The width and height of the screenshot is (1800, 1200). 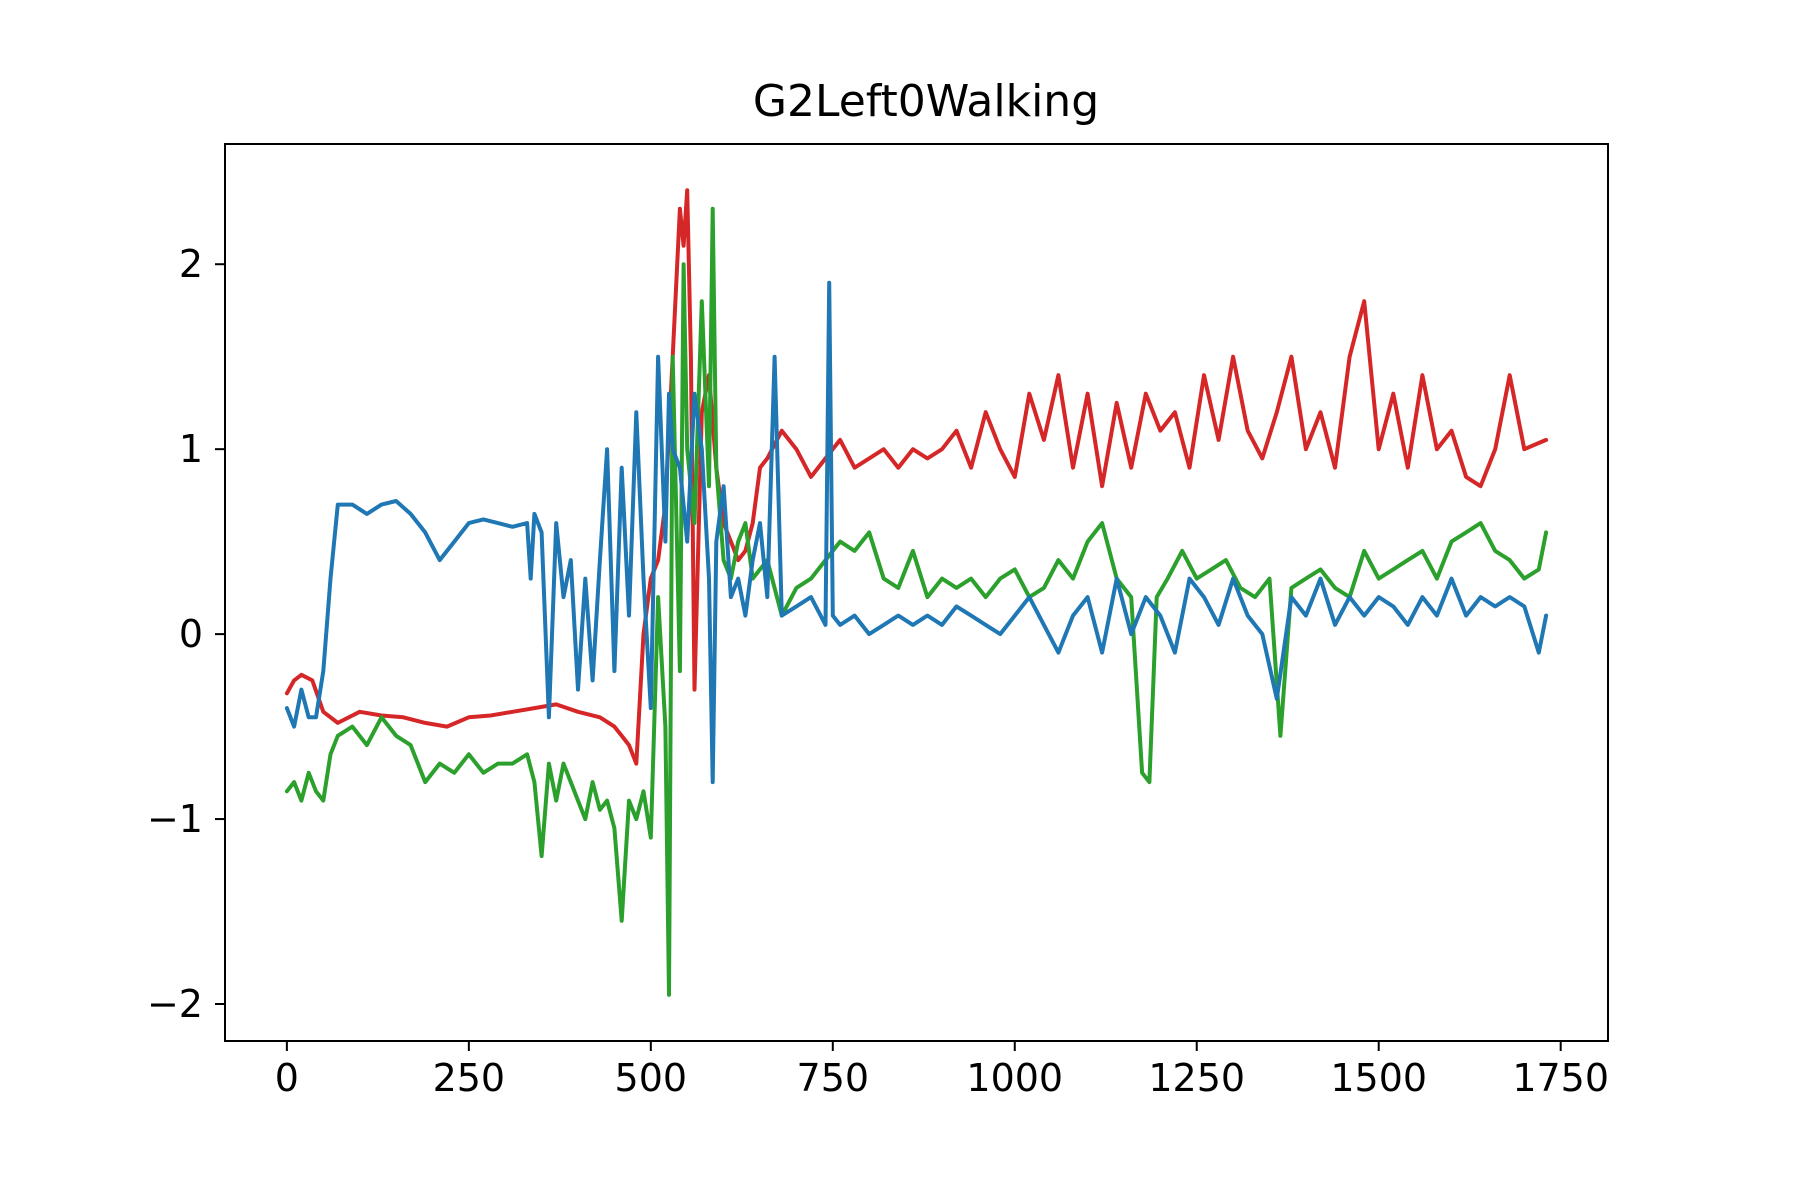 I want to click on chart-title: G2Left0Walking, so click(x=926, y=101).